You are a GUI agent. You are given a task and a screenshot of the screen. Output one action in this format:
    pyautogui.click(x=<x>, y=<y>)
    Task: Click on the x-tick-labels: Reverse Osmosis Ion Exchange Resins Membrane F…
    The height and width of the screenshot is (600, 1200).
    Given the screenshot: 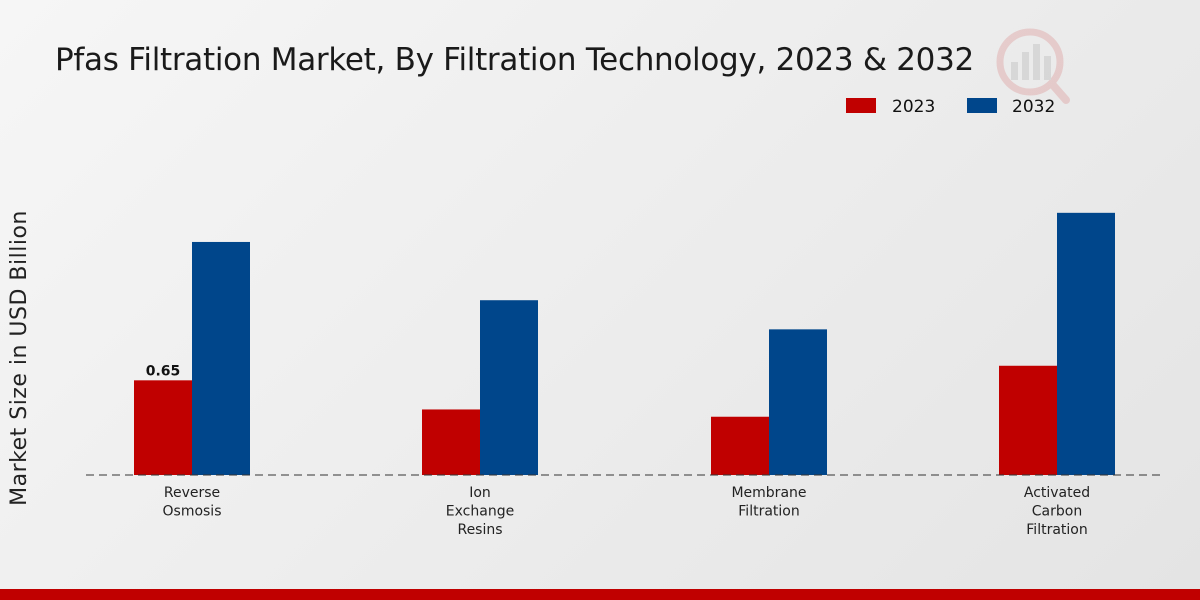 What is the action you would take?
    pyautogui.click(x=627, y=511)
    